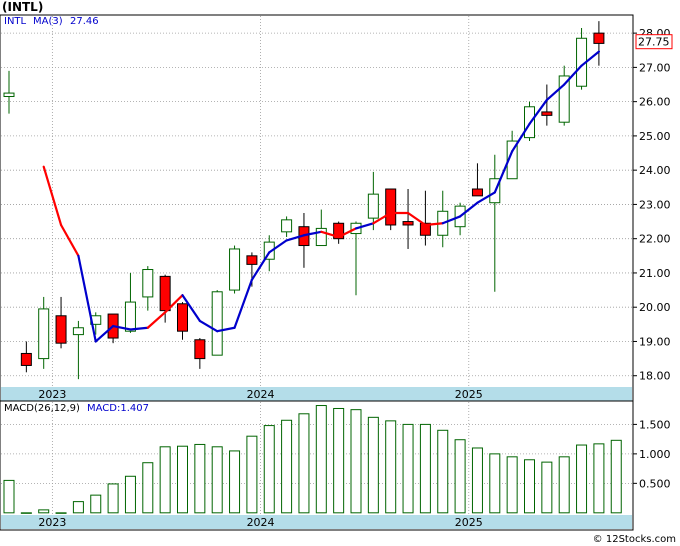 This screenshot has height=546, width=680. I want to click on price-ytick-label: 18.00, so click(655, 376).